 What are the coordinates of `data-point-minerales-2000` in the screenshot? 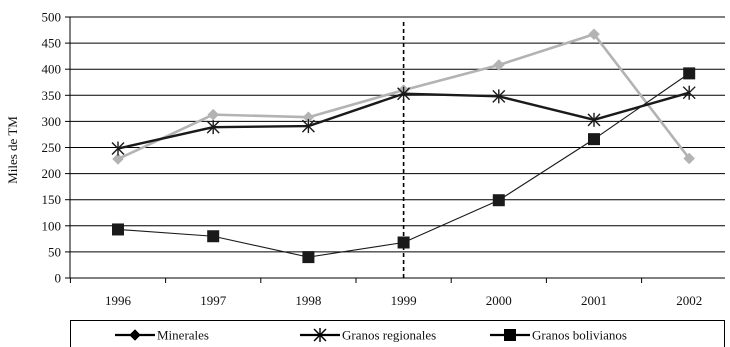 It's located at (498, 65).